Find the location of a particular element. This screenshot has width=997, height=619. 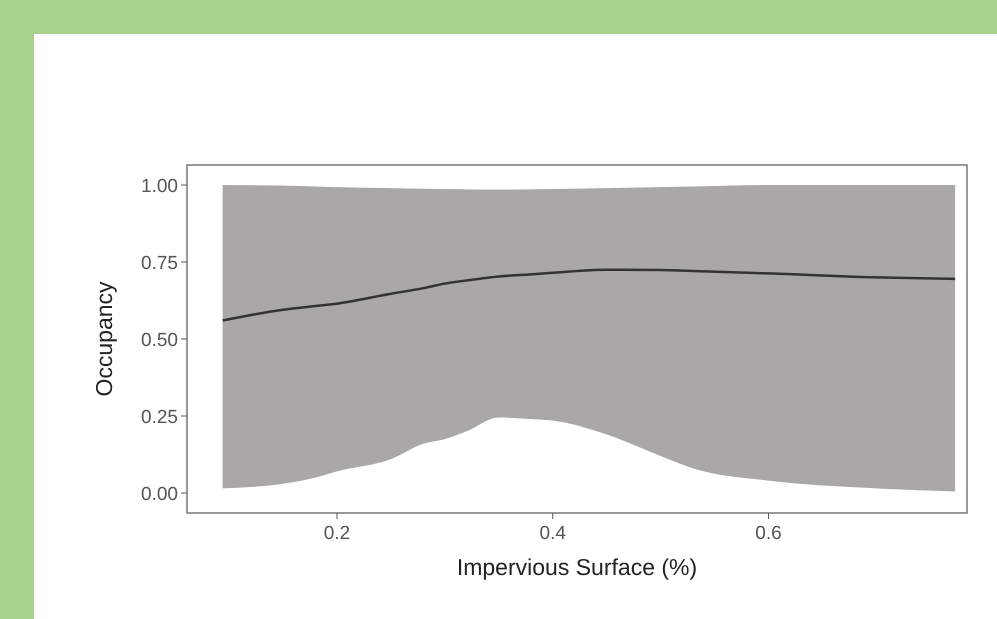

y-tick-label: 0.75 is located at coordinates (159, 263).